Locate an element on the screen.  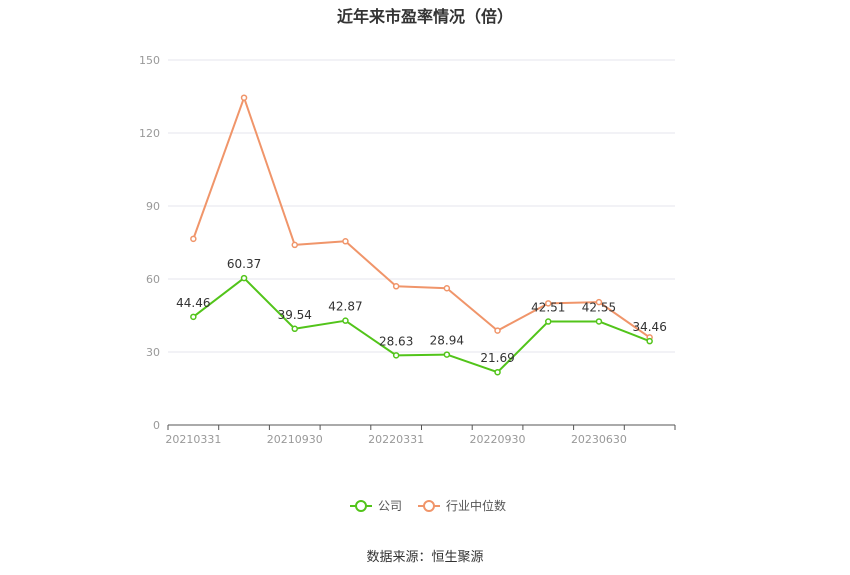
x-tick-label: 20210930 is located at coordinates (295, 439).